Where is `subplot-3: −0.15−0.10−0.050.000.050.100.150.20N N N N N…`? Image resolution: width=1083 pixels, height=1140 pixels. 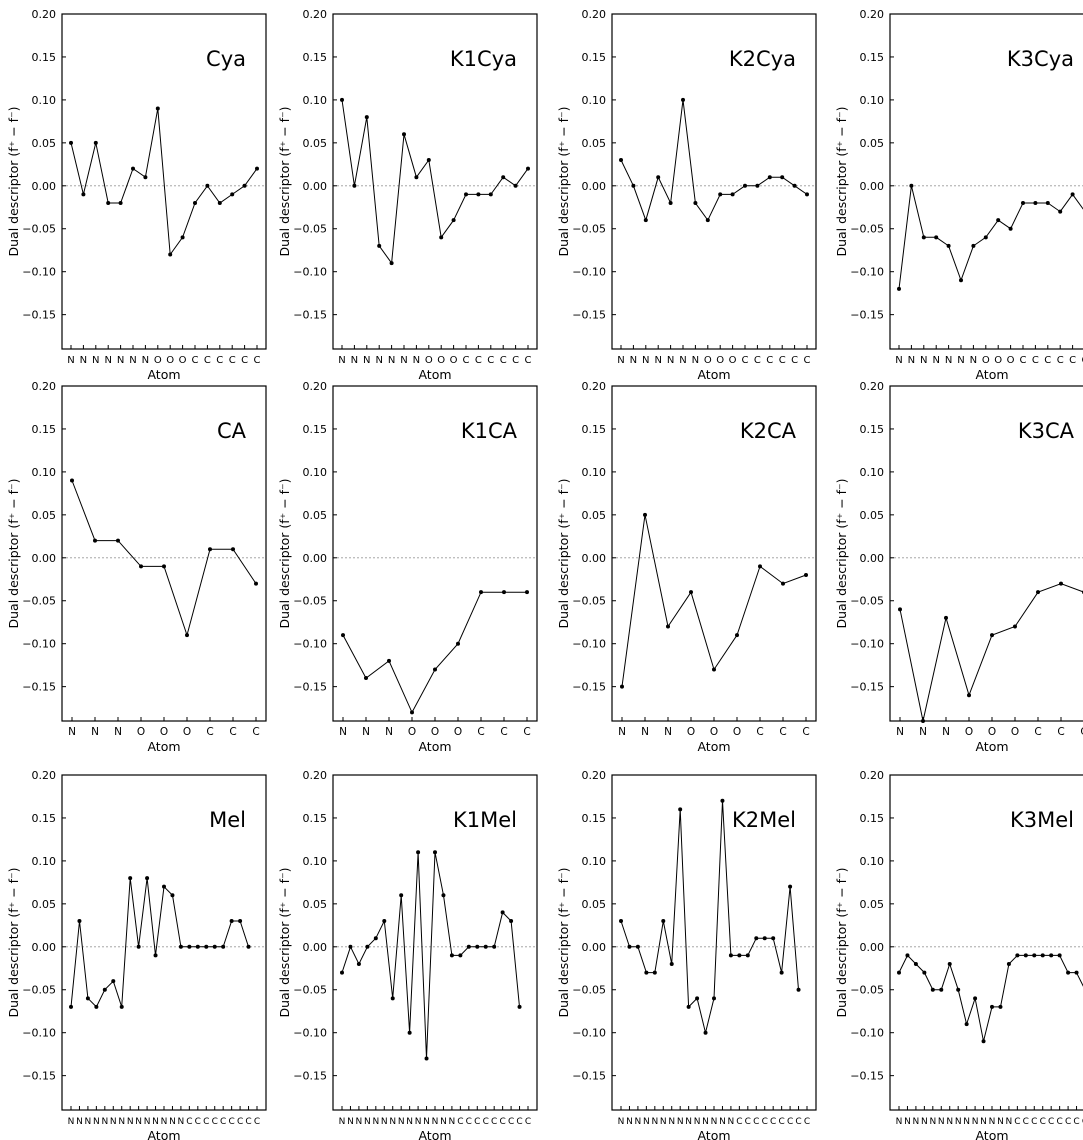 subplot-3: −0.15−0.10−0.050.000.050.100.150.20N N N N N… is located at coordinates (958, 195).